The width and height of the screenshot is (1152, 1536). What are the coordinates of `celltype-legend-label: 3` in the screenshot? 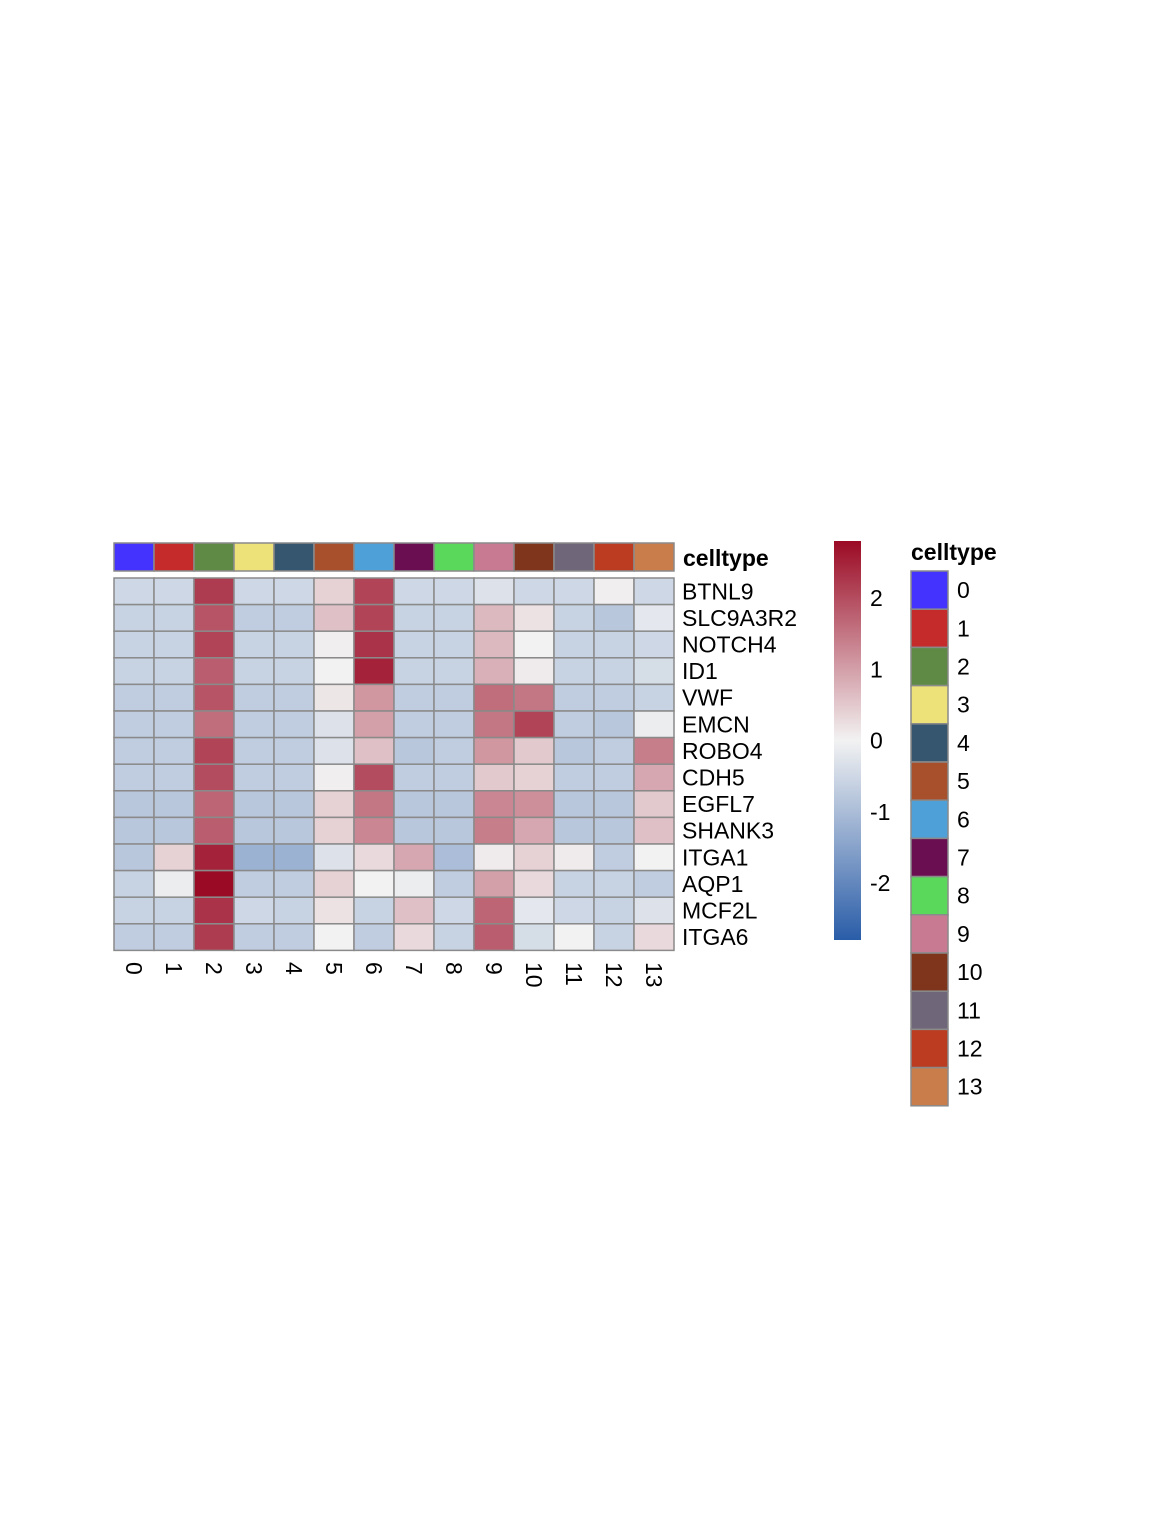 It's located at (963, 705).